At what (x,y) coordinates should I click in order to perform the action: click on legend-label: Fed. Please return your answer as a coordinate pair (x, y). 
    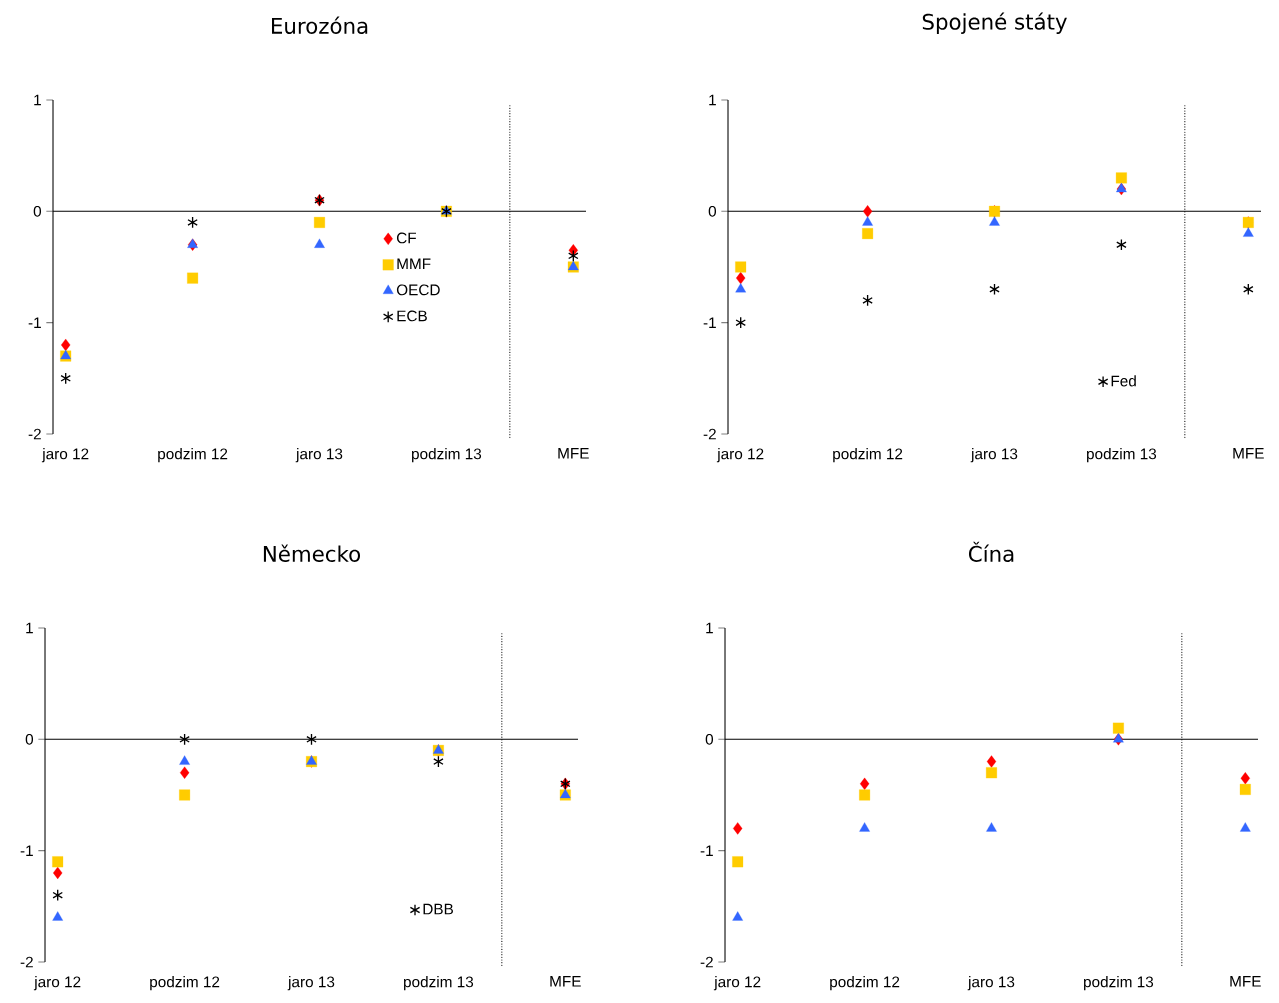
    Looking at the image, I should click on (1123, 381).